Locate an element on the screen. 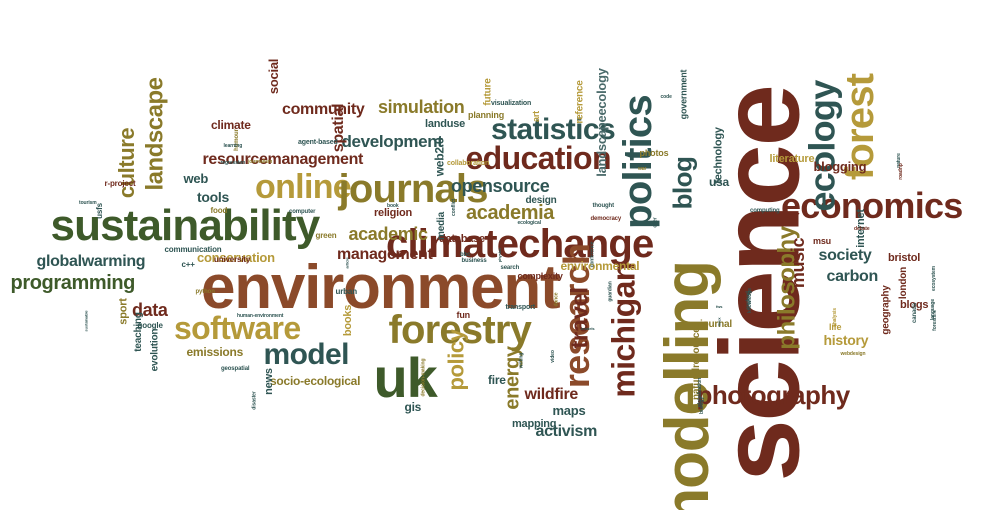  word-development: development is located at coordinates (392, 141).